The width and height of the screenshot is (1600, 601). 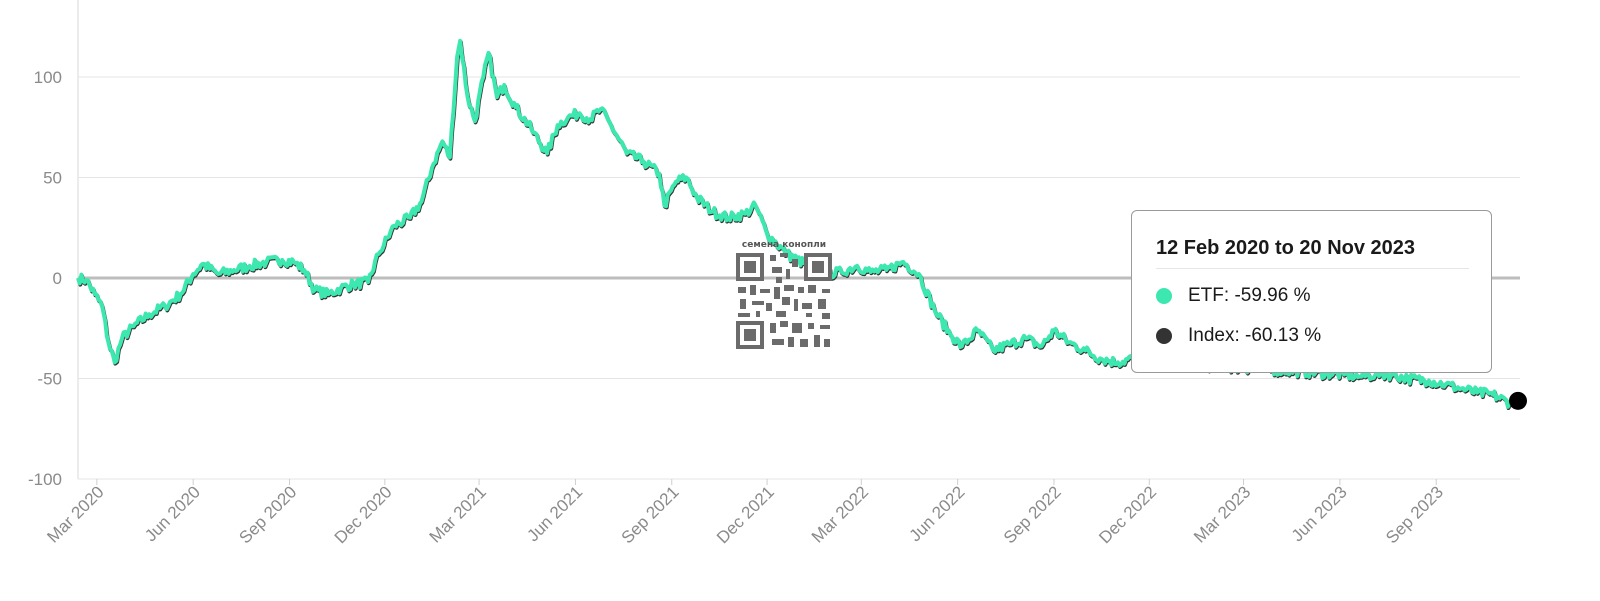 I want to click on markers-layer, so click(x=1518, y=400).